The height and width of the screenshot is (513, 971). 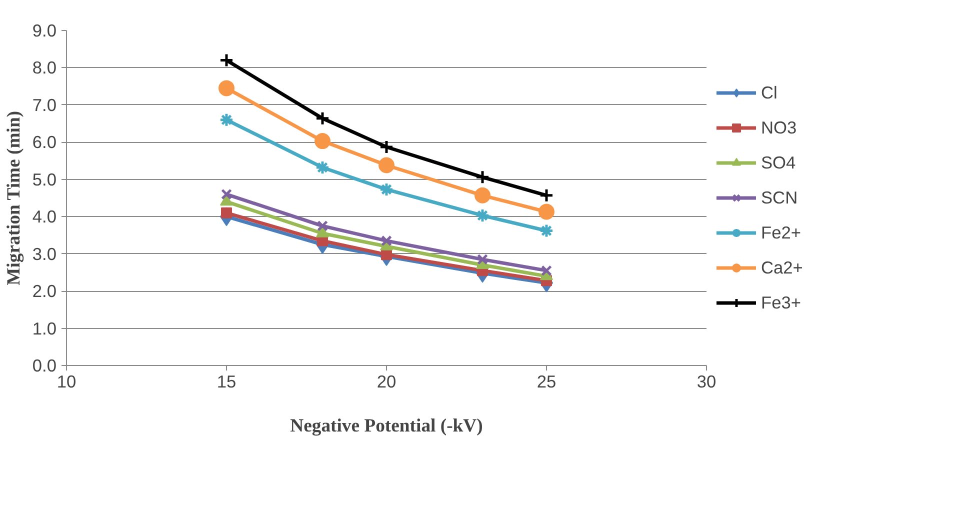 What do you see at coordinates (769, 92) in the screenshot?
I see `legend-label: Cl` at bounding box center [769, 92].